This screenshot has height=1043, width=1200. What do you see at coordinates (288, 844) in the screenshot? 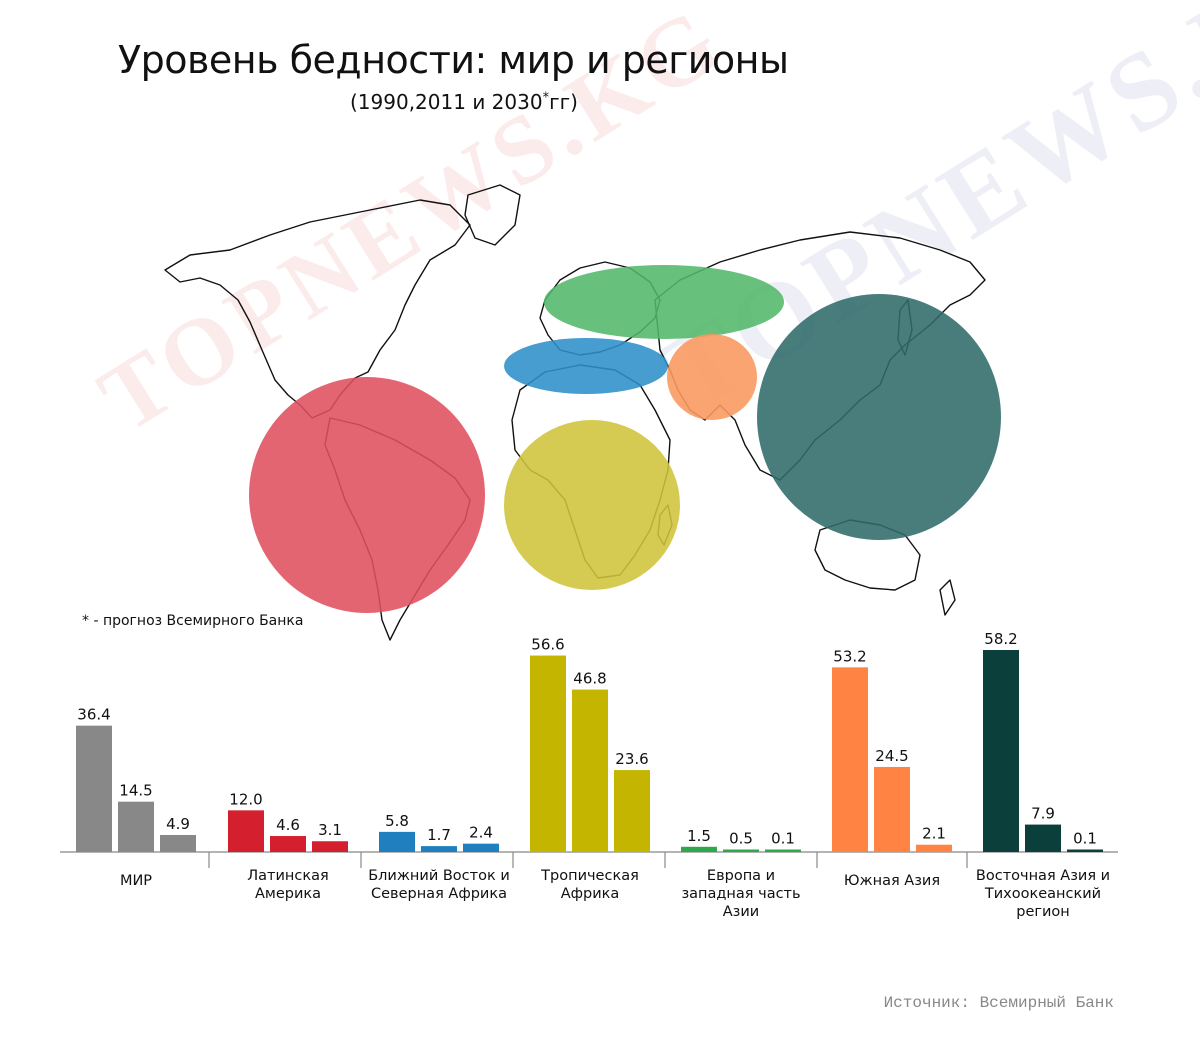
I see `bar-2-2011` at bounding box center [288, 844].